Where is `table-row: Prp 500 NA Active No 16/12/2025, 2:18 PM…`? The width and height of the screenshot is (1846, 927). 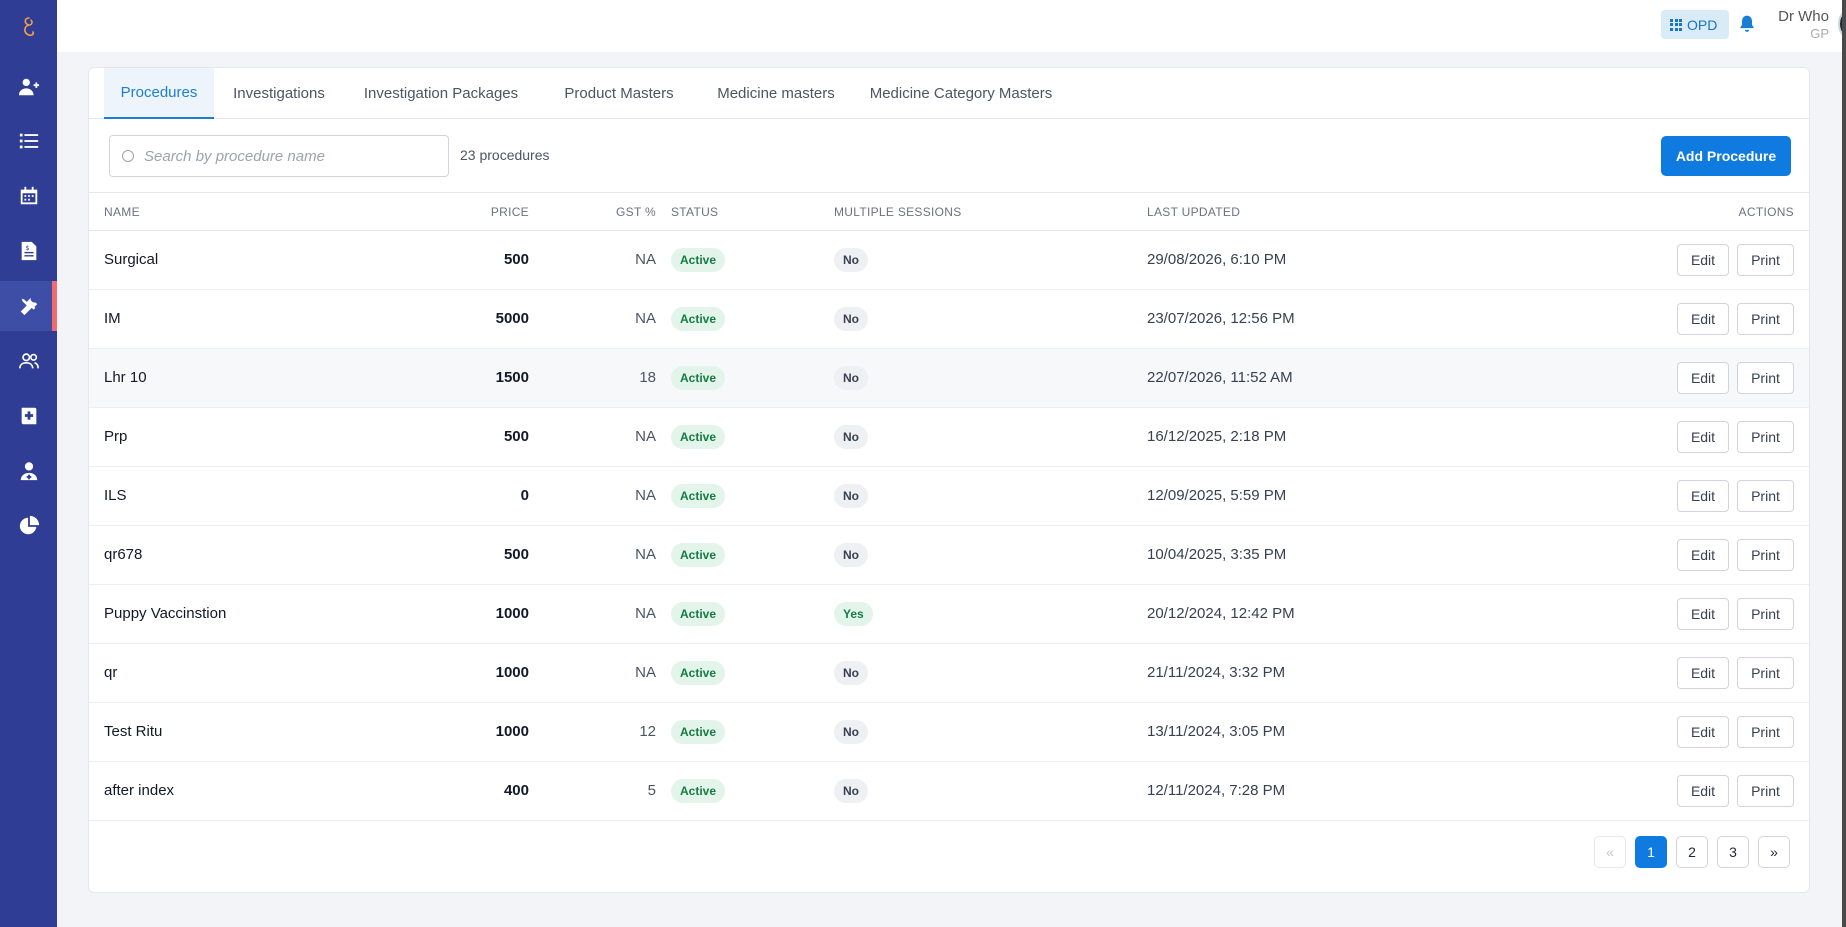 table-row: Prp 500 NA Active No 16/12/2025, 2:18 PM… is located at coordinates (949, 437).